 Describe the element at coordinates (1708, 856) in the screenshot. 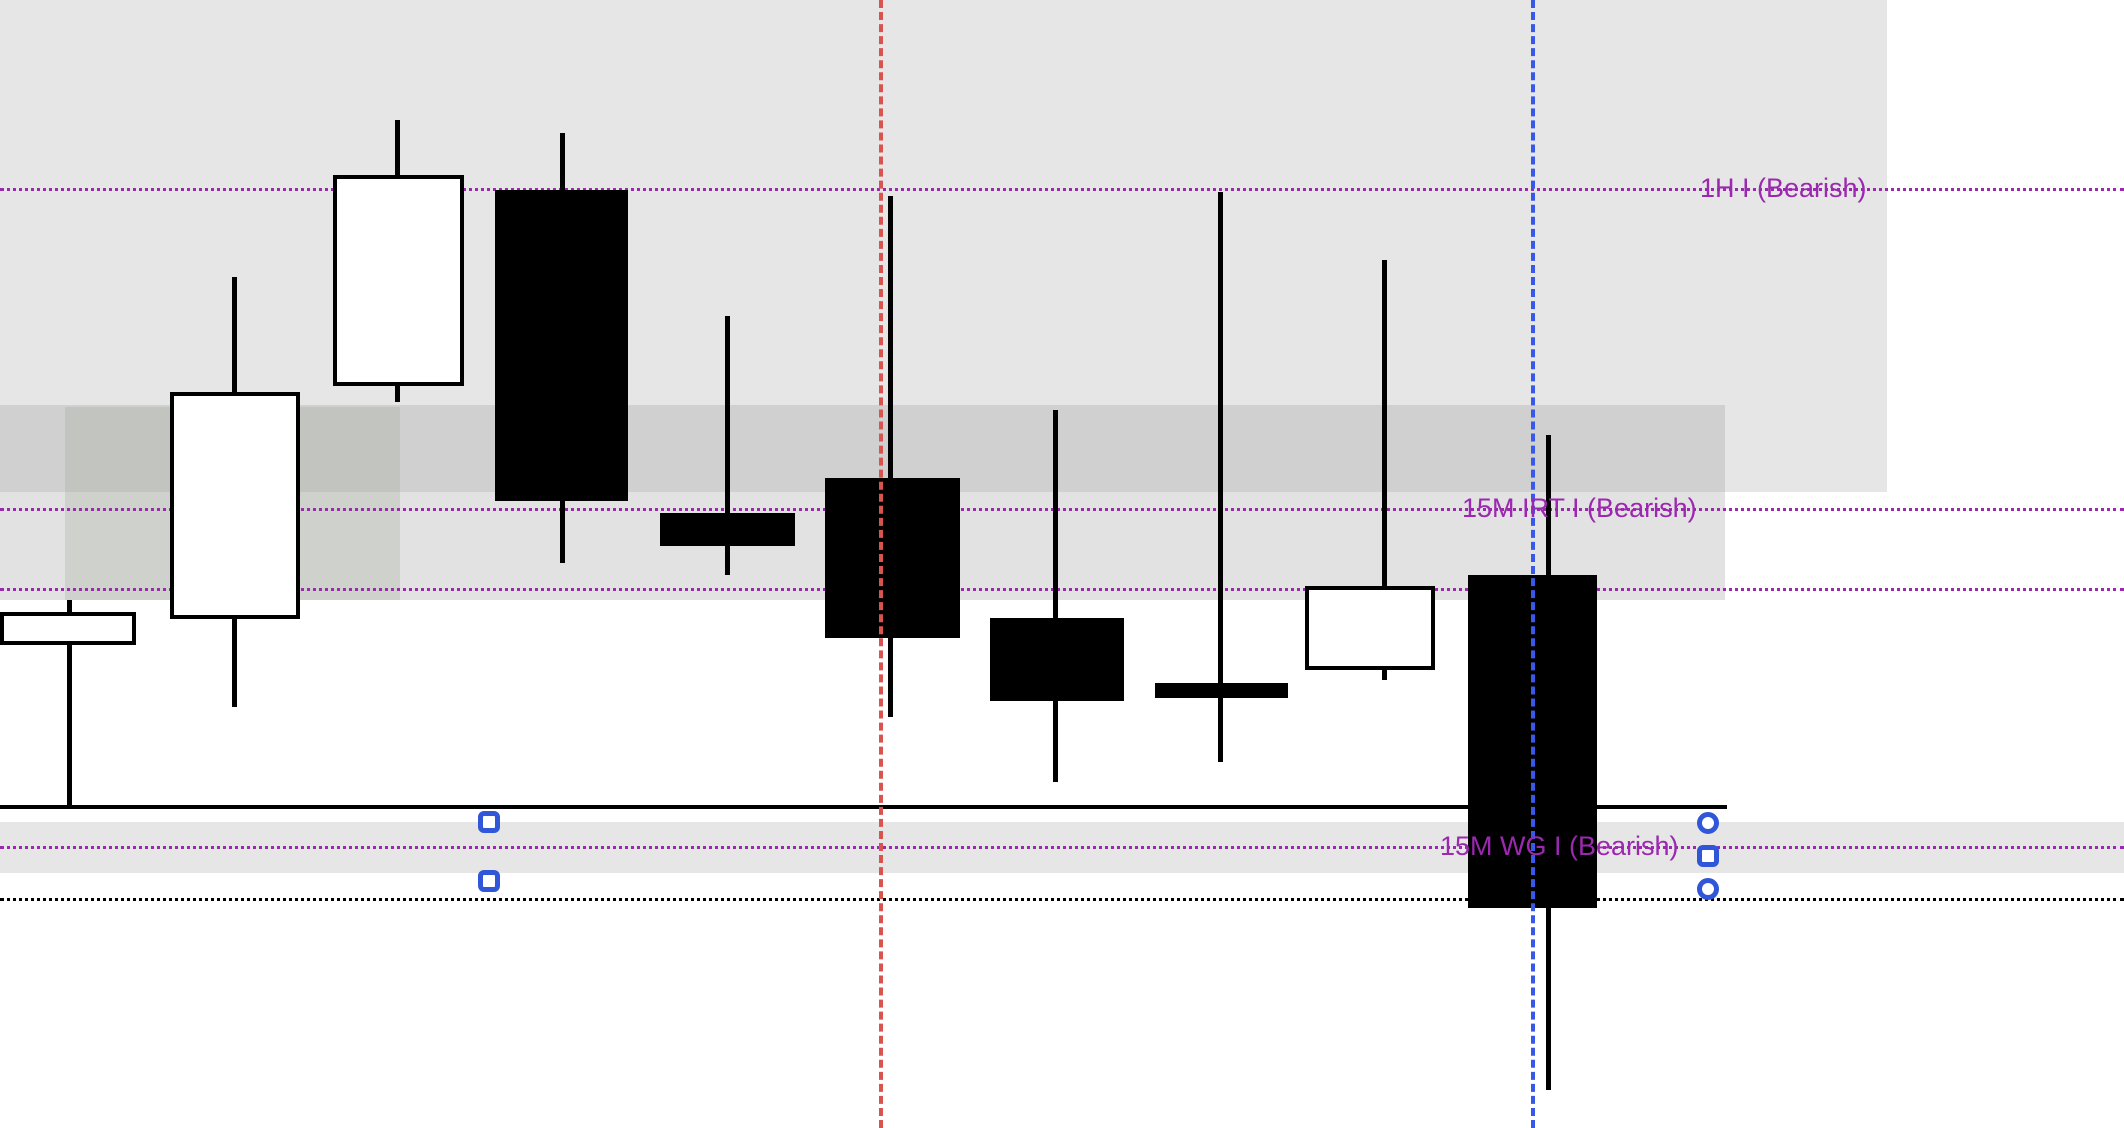

I see `handle-wg-right-middle` at that location.